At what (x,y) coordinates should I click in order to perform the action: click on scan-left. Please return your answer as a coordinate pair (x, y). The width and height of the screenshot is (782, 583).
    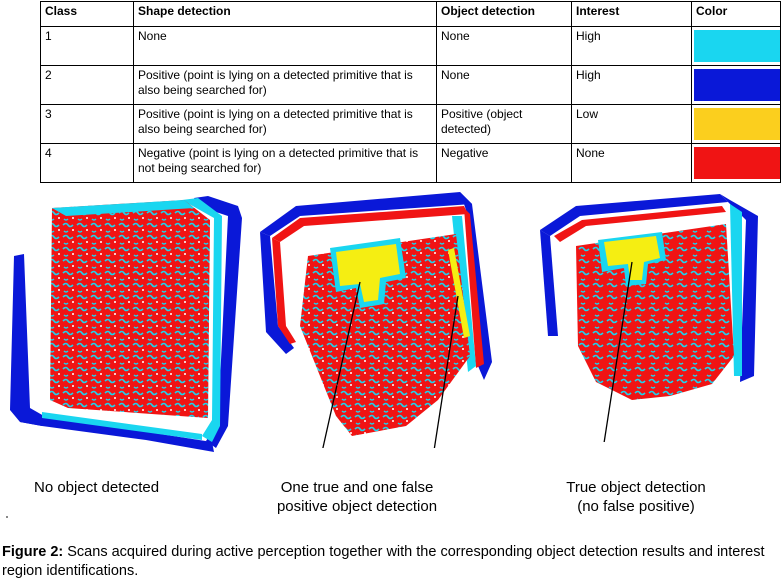
    Looking at the image, I should click on (128, 319).